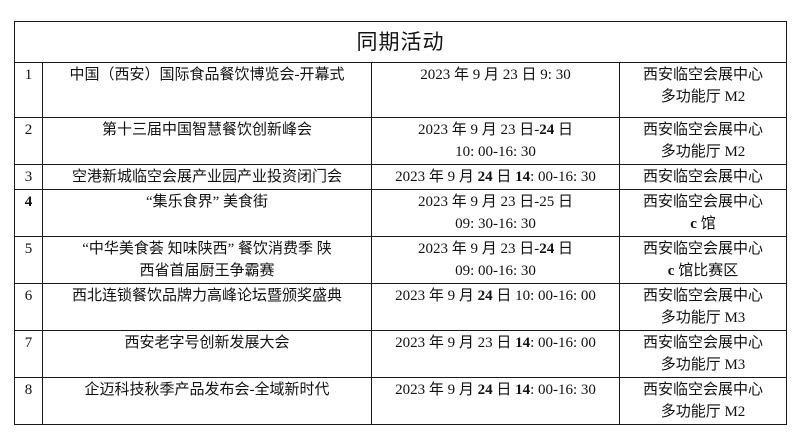 This screenshot has height=436, width=800. I want to click on row-number-cell: 1, so click(28, 90).